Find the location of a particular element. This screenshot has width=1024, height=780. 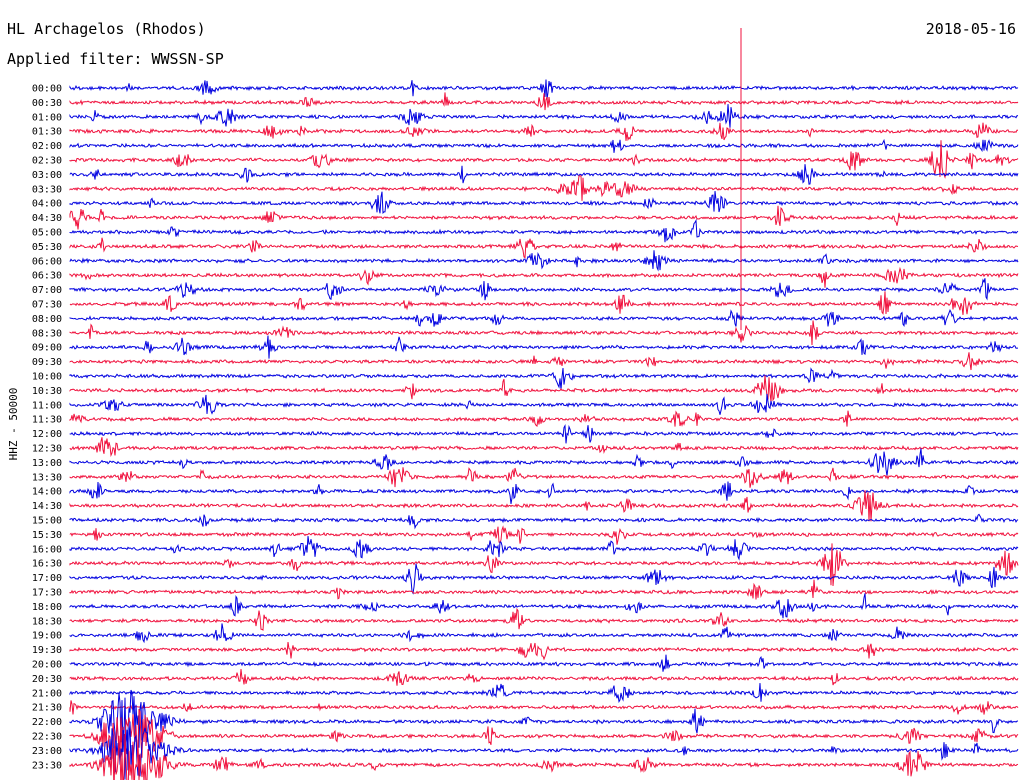

time-label: 22:30 is located at coordinates (47, 737).